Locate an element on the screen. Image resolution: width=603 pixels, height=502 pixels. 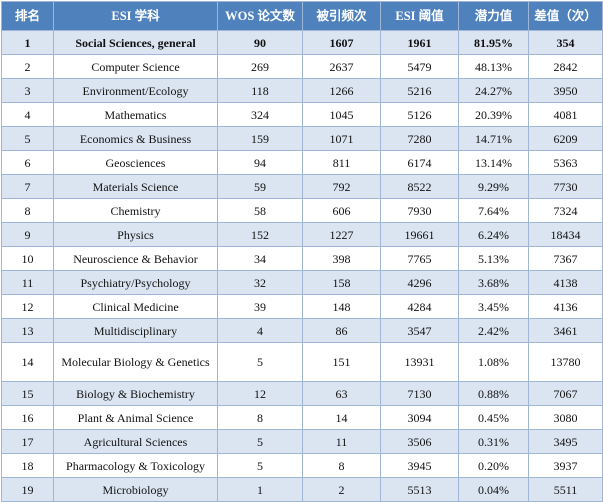
table-row: 7 Materials Science 59 792 8522 9.29% 7730 is located at coordinates (302, 186).